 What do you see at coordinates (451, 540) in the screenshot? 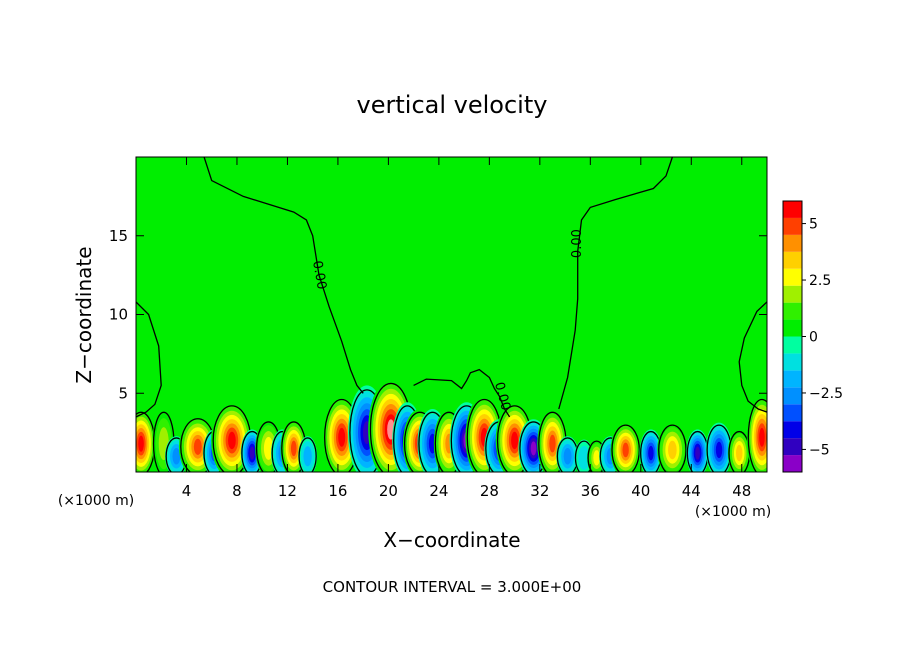
I see `x-axis-label: X−coordinate` at bounding box center [451, 540].